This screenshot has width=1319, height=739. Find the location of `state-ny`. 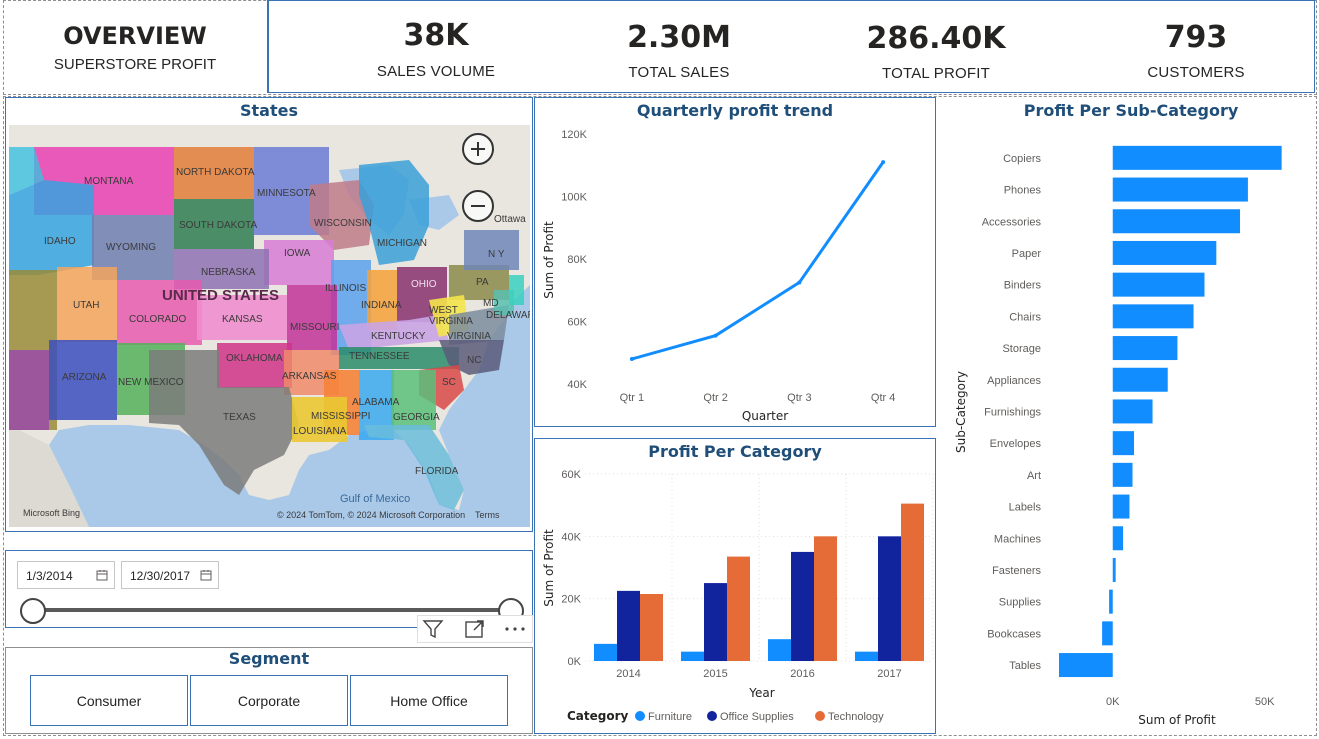

state-ny is located at coordinates (491, 250).